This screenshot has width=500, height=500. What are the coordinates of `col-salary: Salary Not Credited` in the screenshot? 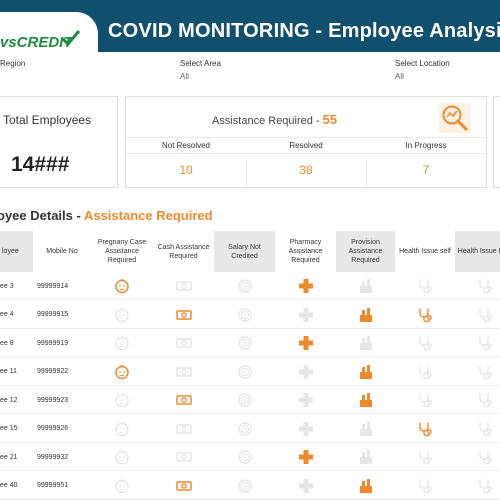 It's located at (244, 251).